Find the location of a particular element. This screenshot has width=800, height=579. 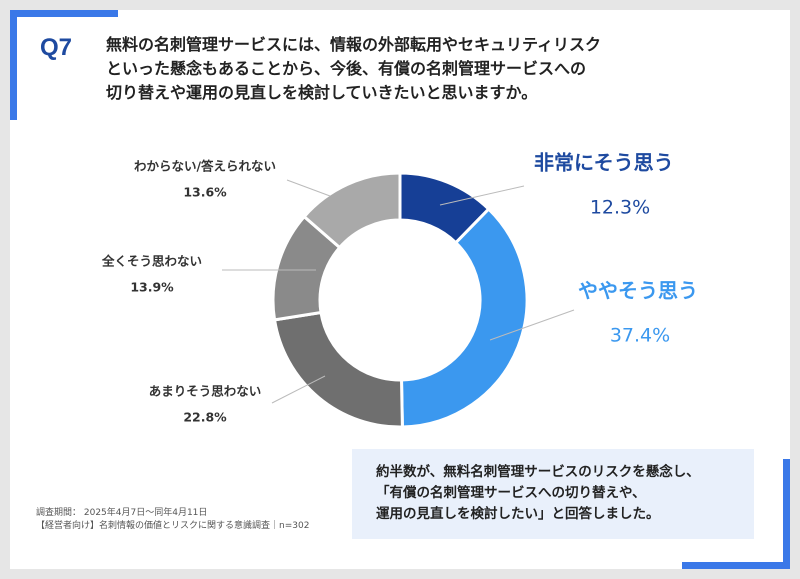

footnote-survey: 【経営者向け】名刺情報の価値とリスクに関する意識調査｜n=302 is located at coordinates (173, 526).